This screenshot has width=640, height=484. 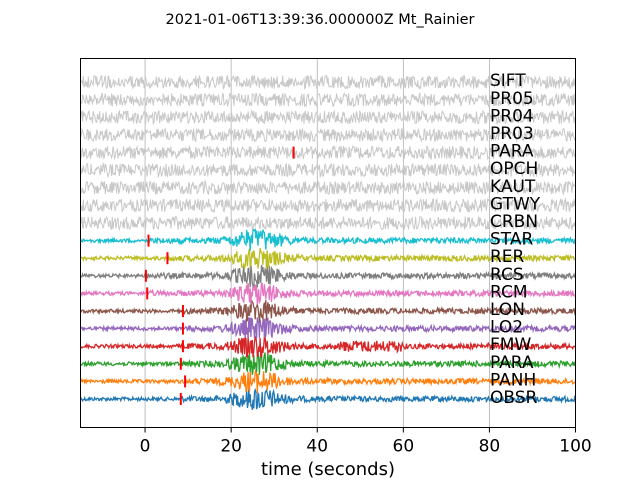 What do you see at coordinates (515, 204) in the screenshot?
I see `station-label: GTWY` at bounding box center [515, 204].